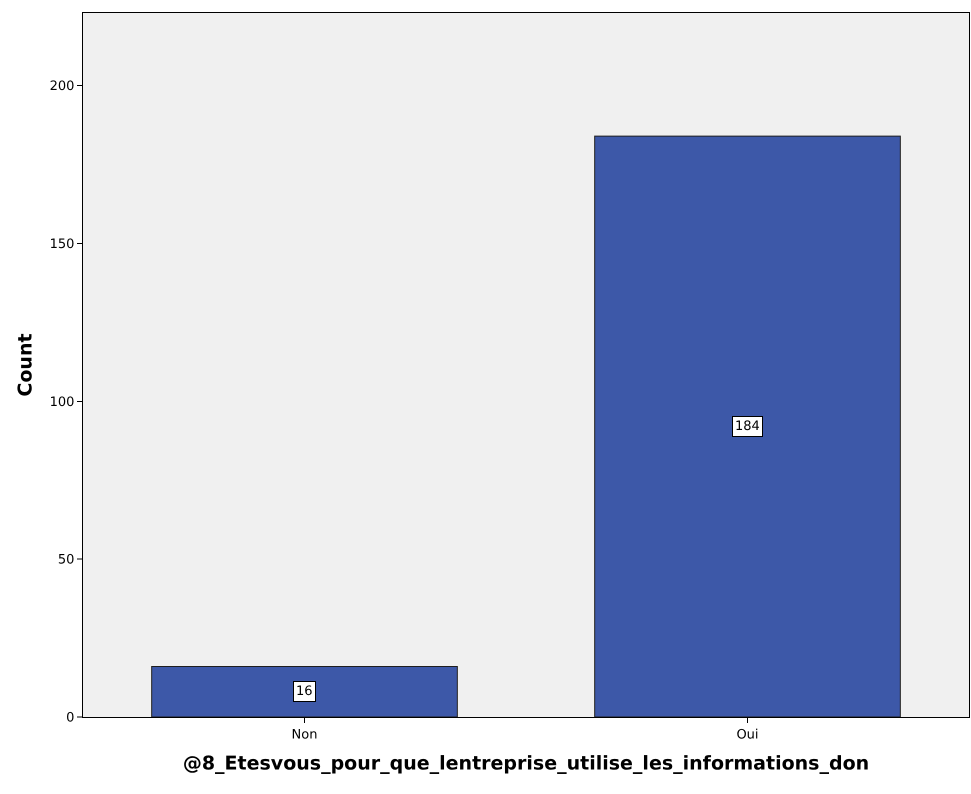 Image resolution: width=971 pixels, height=794 pixels. What do you see at coordinates (747, 426) in the screenshot?
I see `data-label: 184` at bounding box center [747, 426].